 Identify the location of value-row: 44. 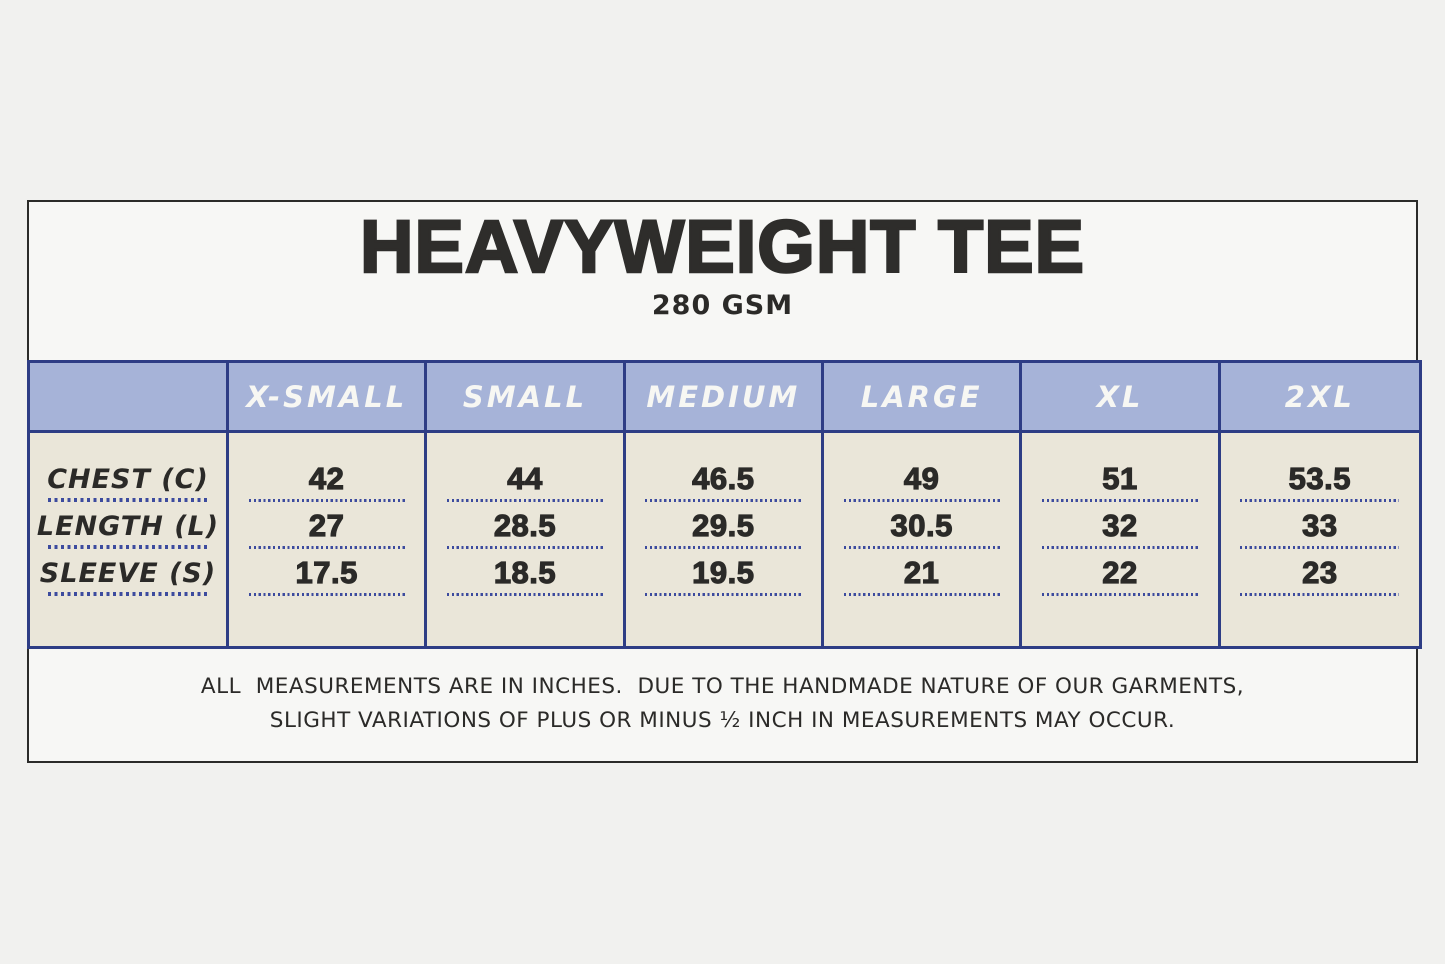
(524, 478).